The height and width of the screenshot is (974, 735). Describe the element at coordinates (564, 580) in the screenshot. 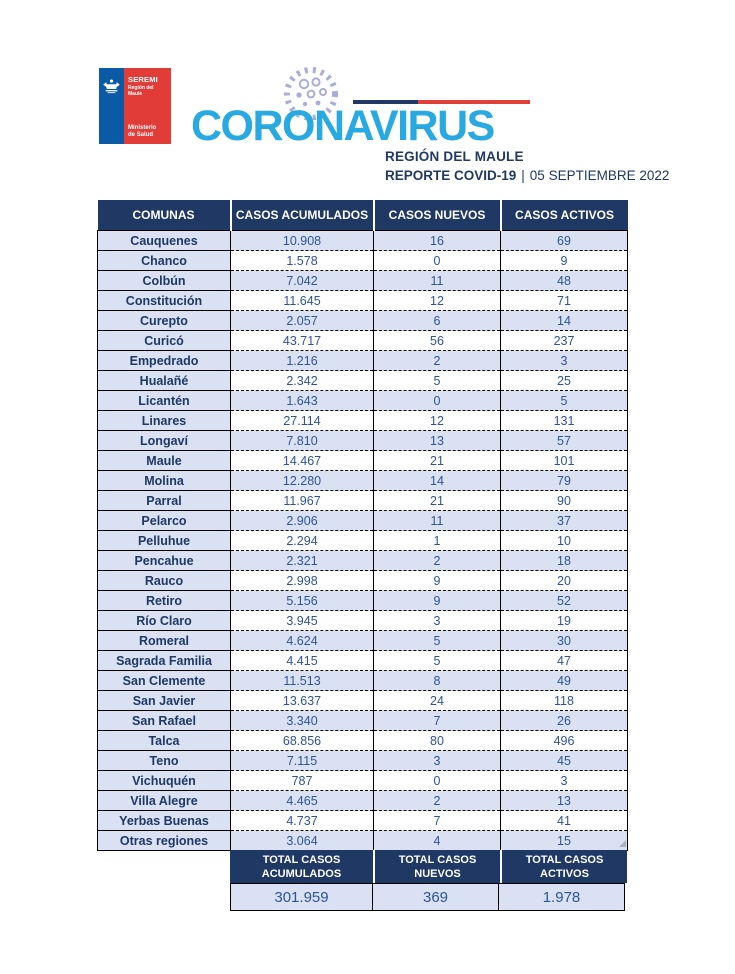

I see `case-value-cell: 20` at that location.